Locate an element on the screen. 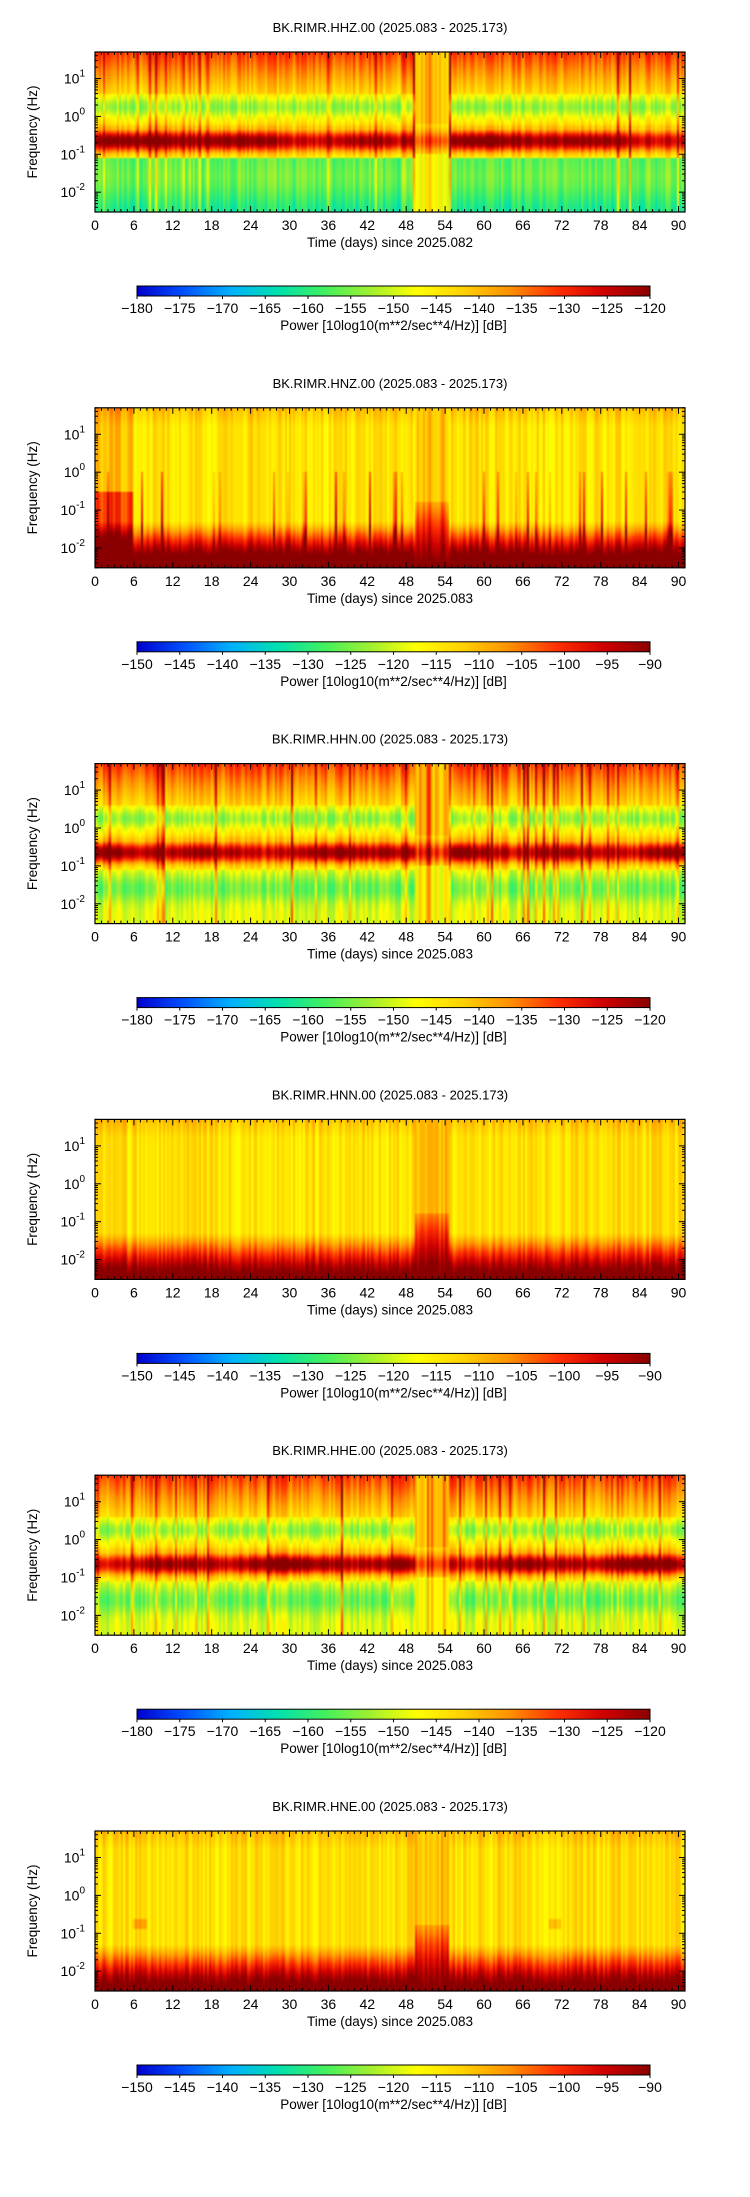  chart-title: BK.RIMR.HHE.00 (2025.083 - 2025.173) is located at coordinates (390, 1450).